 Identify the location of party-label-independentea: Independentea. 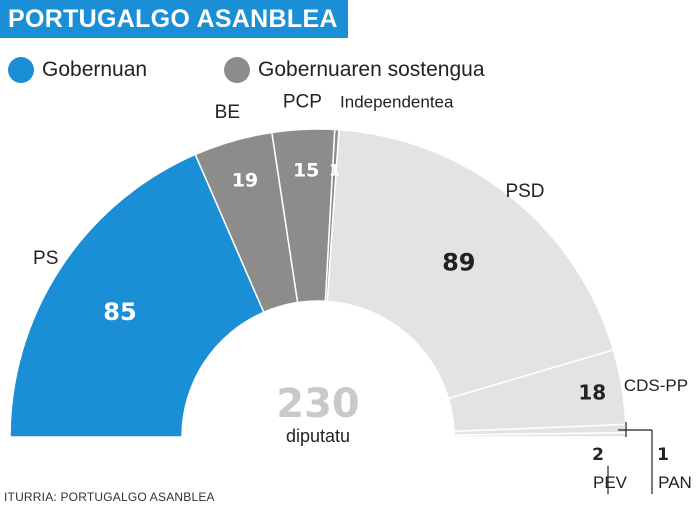
(397, 102).